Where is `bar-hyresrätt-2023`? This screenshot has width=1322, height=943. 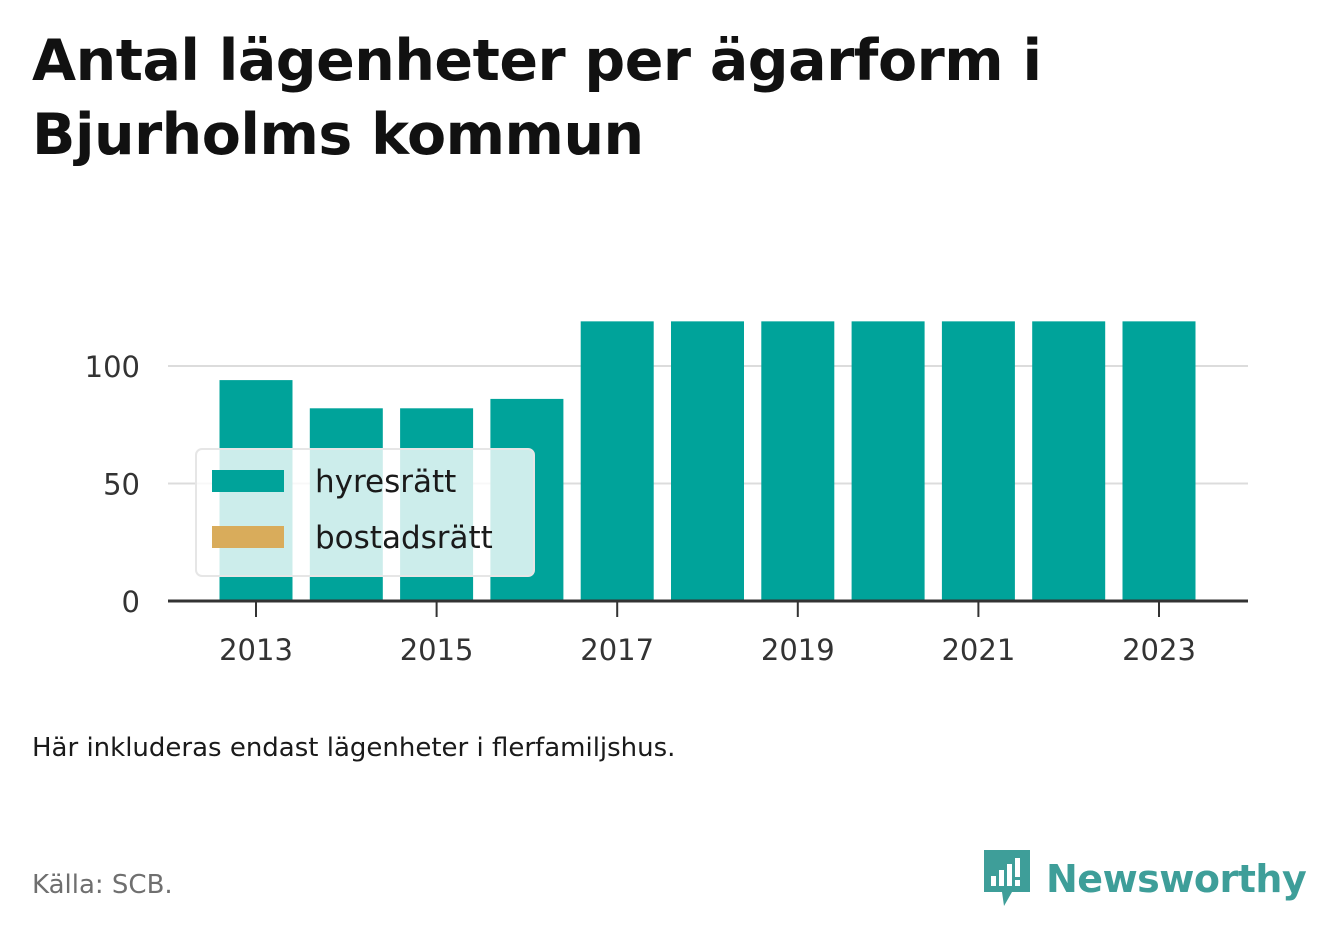 bar-hyresrätt-2023 is located at coordinates (1159, 461).